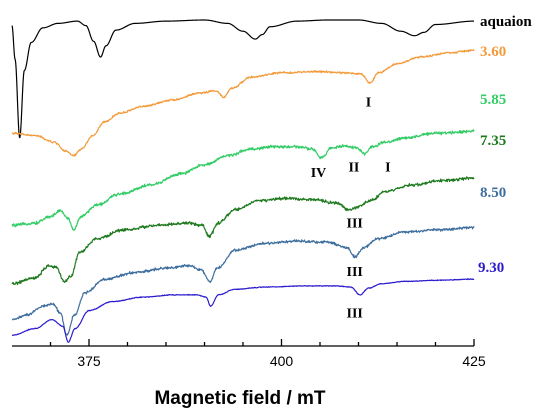  Describe the element at coordinates (319, 173) in the screenshot. I see `peak-annotation-2: IV` at that location.